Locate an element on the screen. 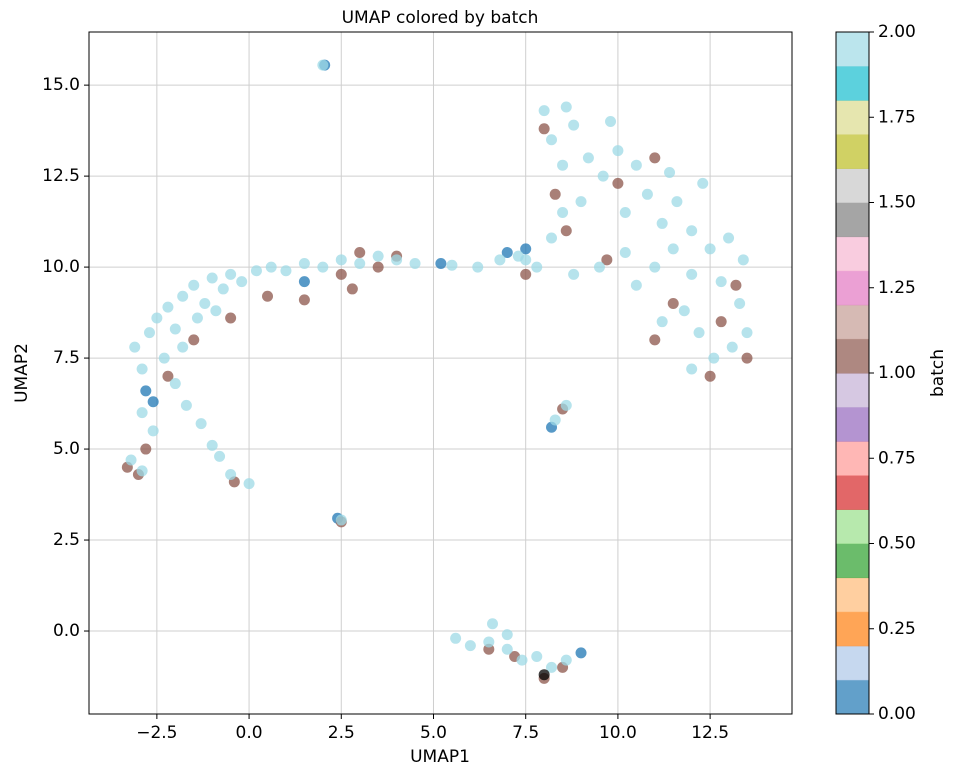 The height and width of the screenshot is (777, 957). y-tick-label: 2.5 is located at coordinates (66, 540).